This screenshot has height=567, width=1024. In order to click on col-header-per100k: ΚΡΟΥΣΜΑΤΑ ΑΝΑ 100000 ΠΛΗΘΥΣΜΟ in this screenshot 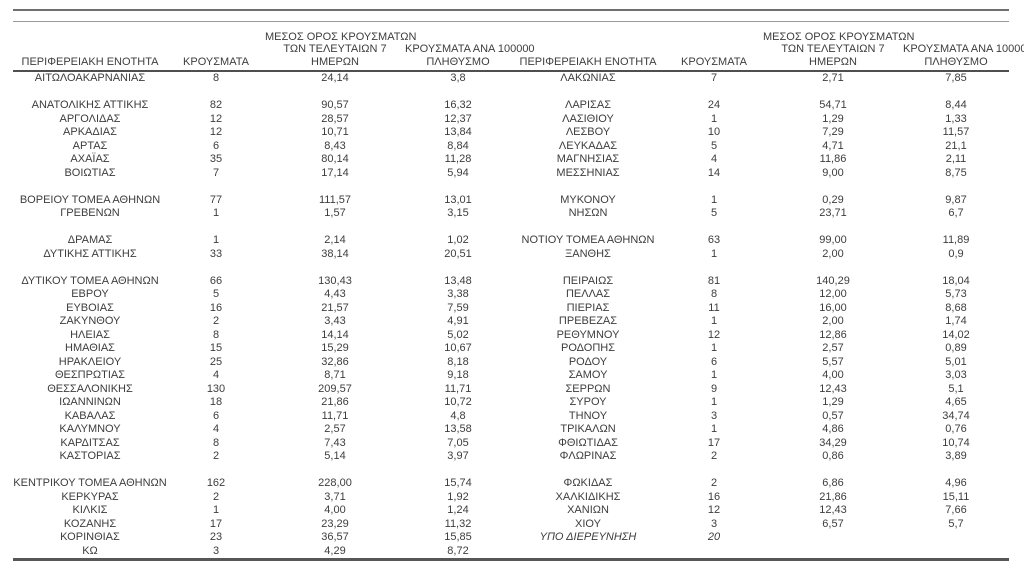, I will do `click(963, 46)`.